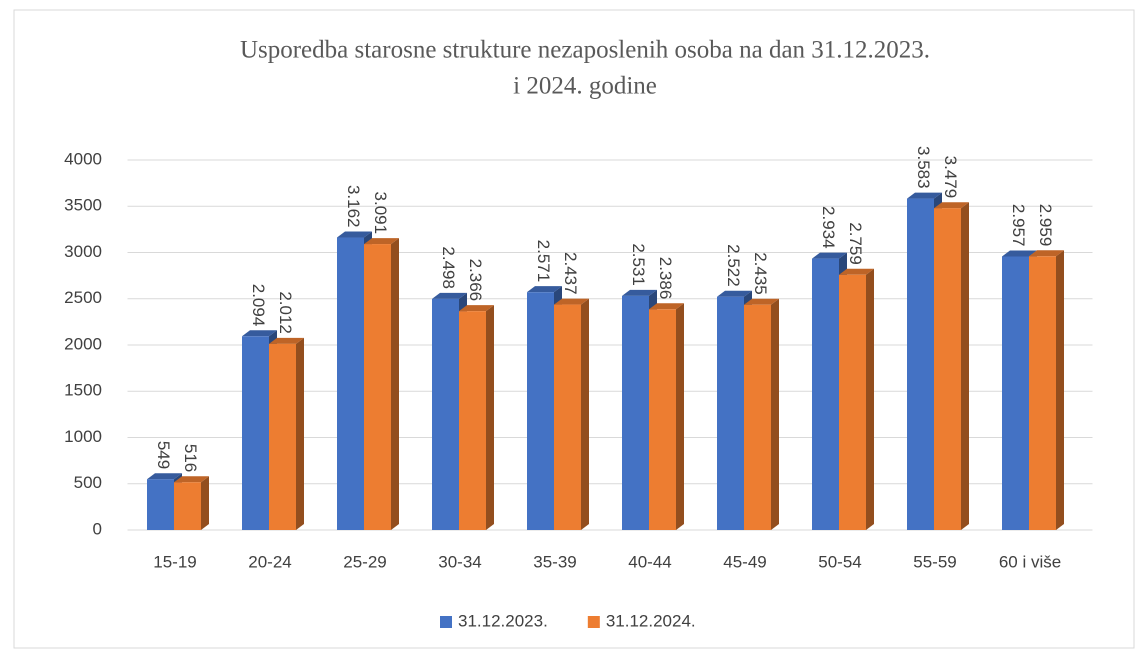 The height and width of the screenshot is (654, 1138). What do you see at coordinates (950, 177) in the screenshot?
I see `data-label: 3.479` at bounding box center [950, 177].